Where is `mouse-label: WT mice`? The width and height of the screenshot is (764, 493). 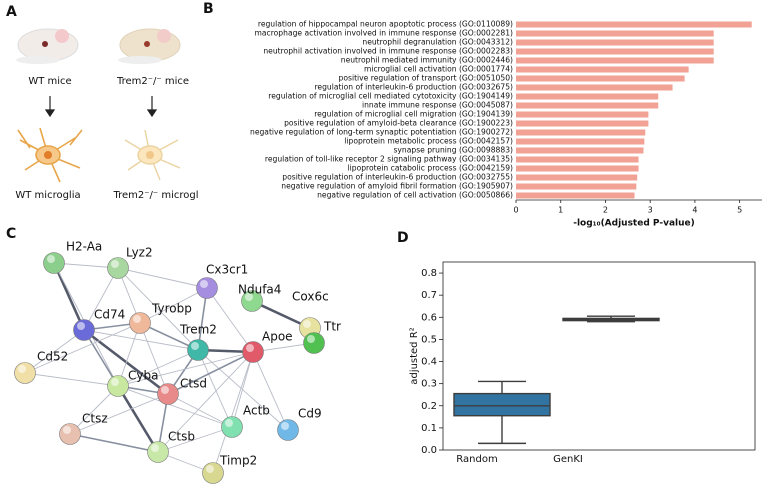
mouse-label: WT mice is located at coordinates (49, 81).